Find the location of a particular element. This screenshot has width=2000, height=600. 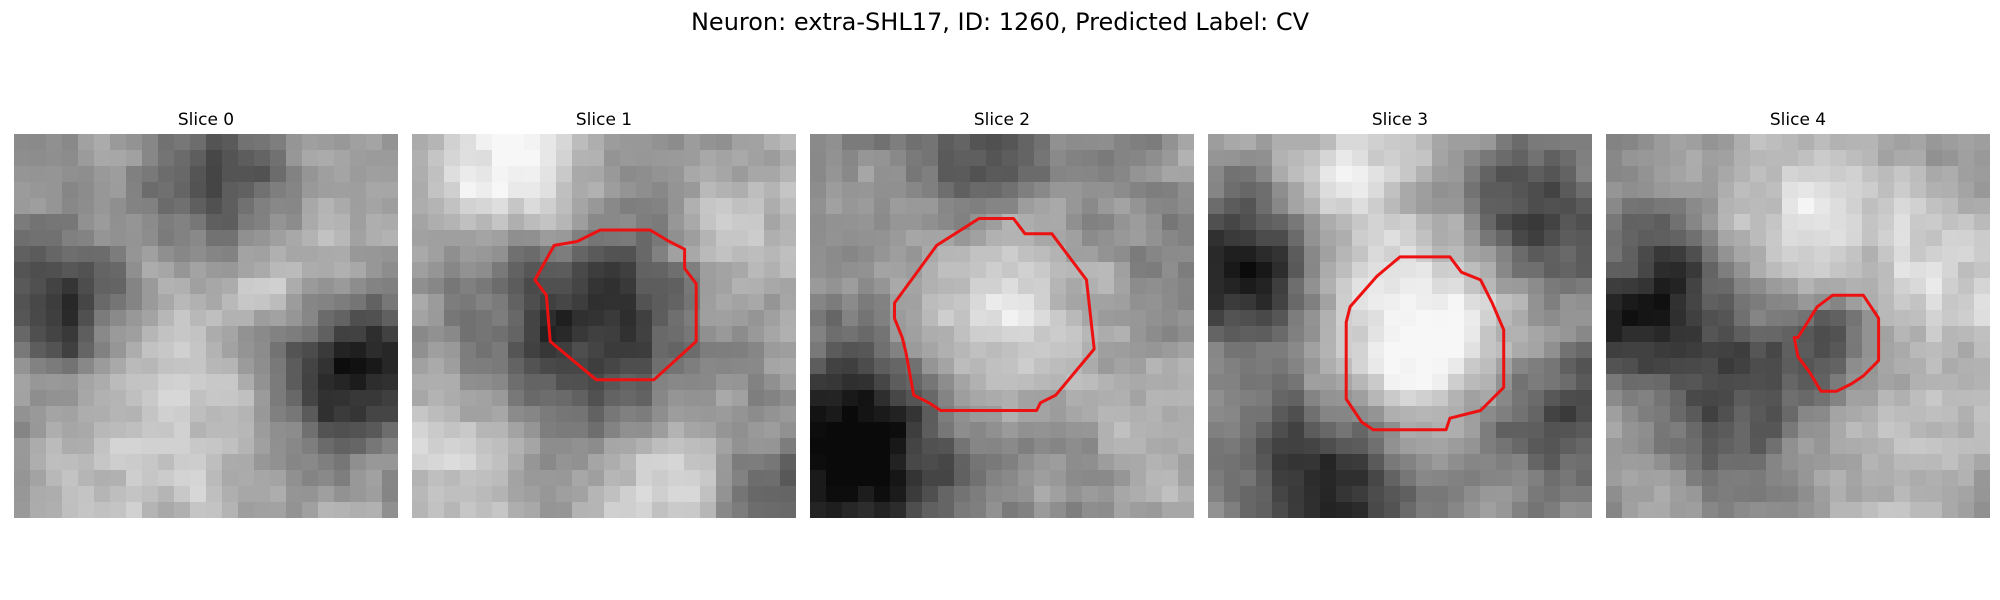

slice-3-image is located at coordinates (1400, 326).